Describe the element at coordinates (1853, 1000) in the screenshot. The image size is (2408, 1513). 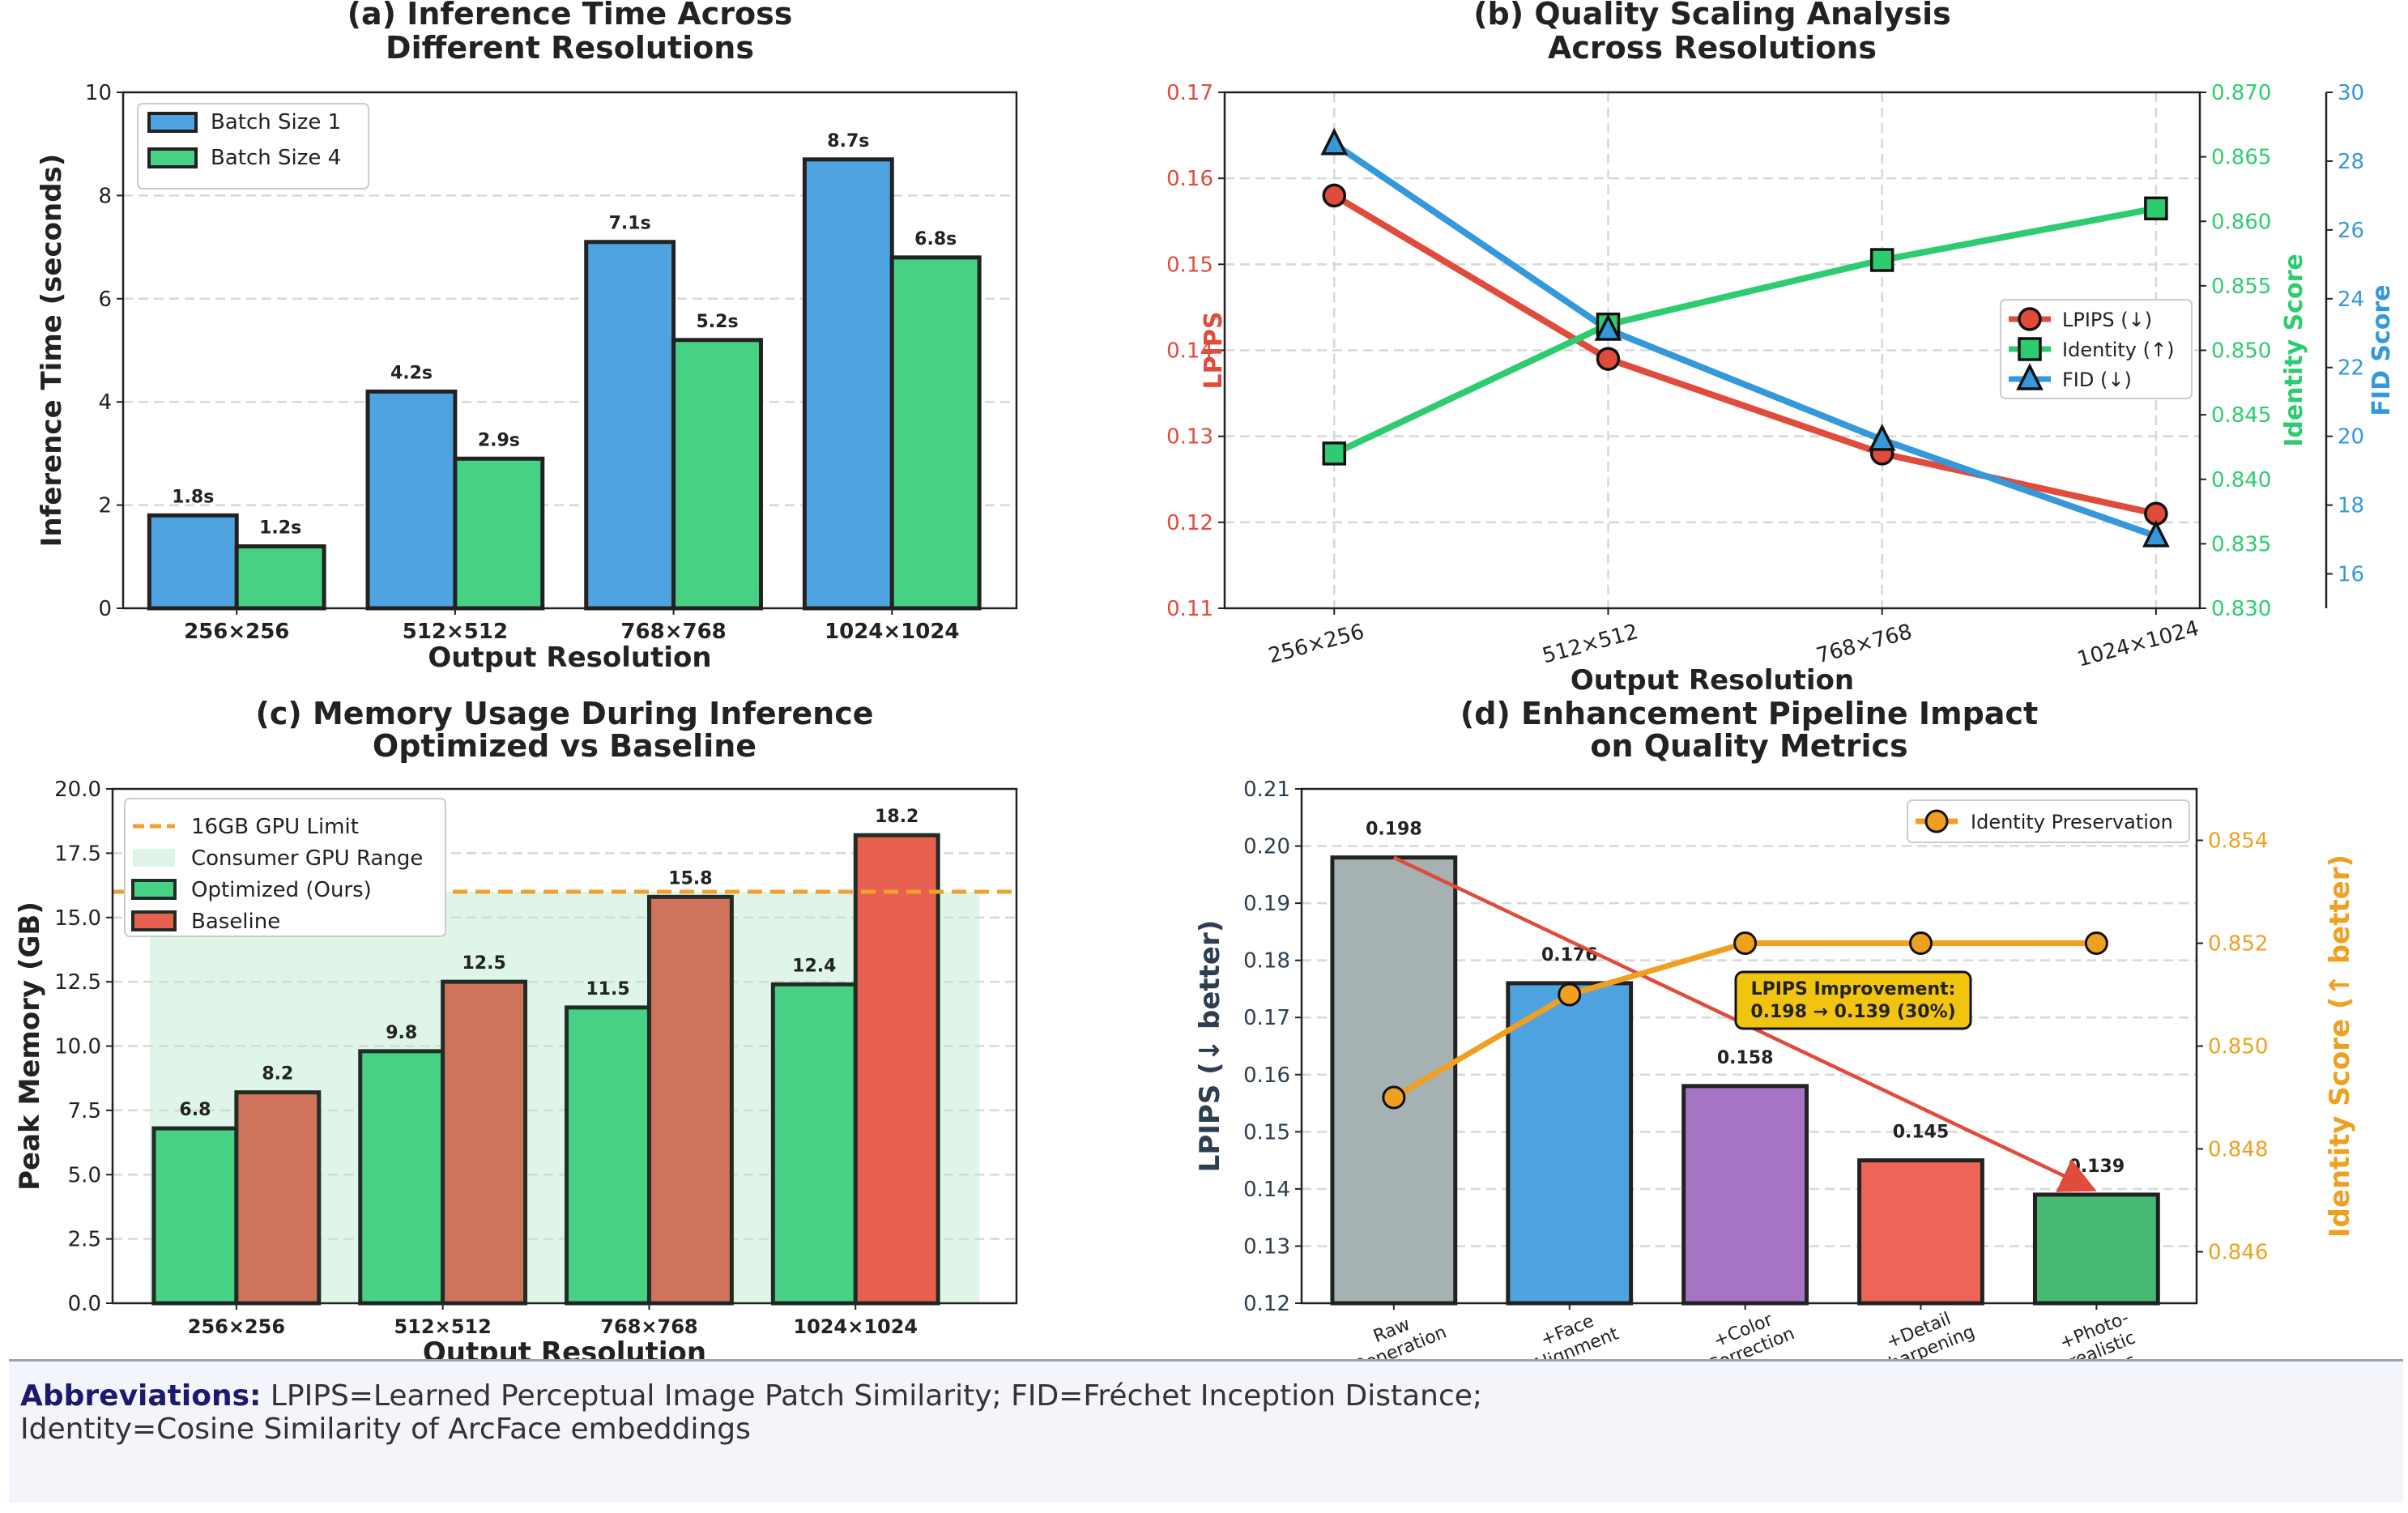
I see `annotation-box` at that location.